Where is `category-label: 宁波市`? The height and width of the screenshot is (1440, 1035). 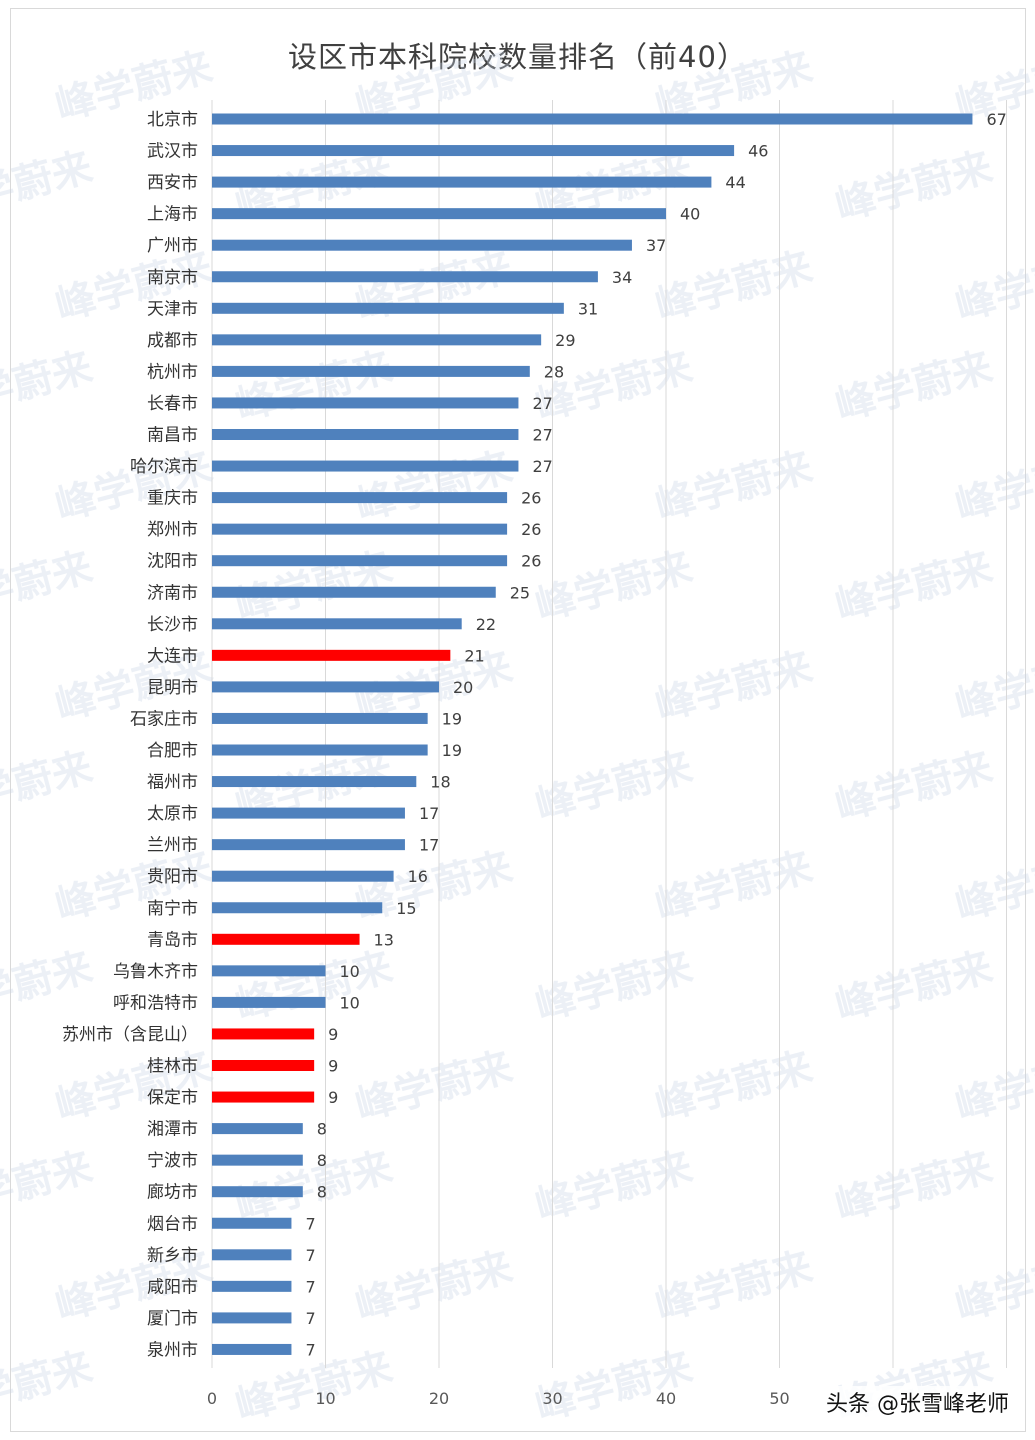 category-label: 宁波市 is located at coordinates (172, 1161).